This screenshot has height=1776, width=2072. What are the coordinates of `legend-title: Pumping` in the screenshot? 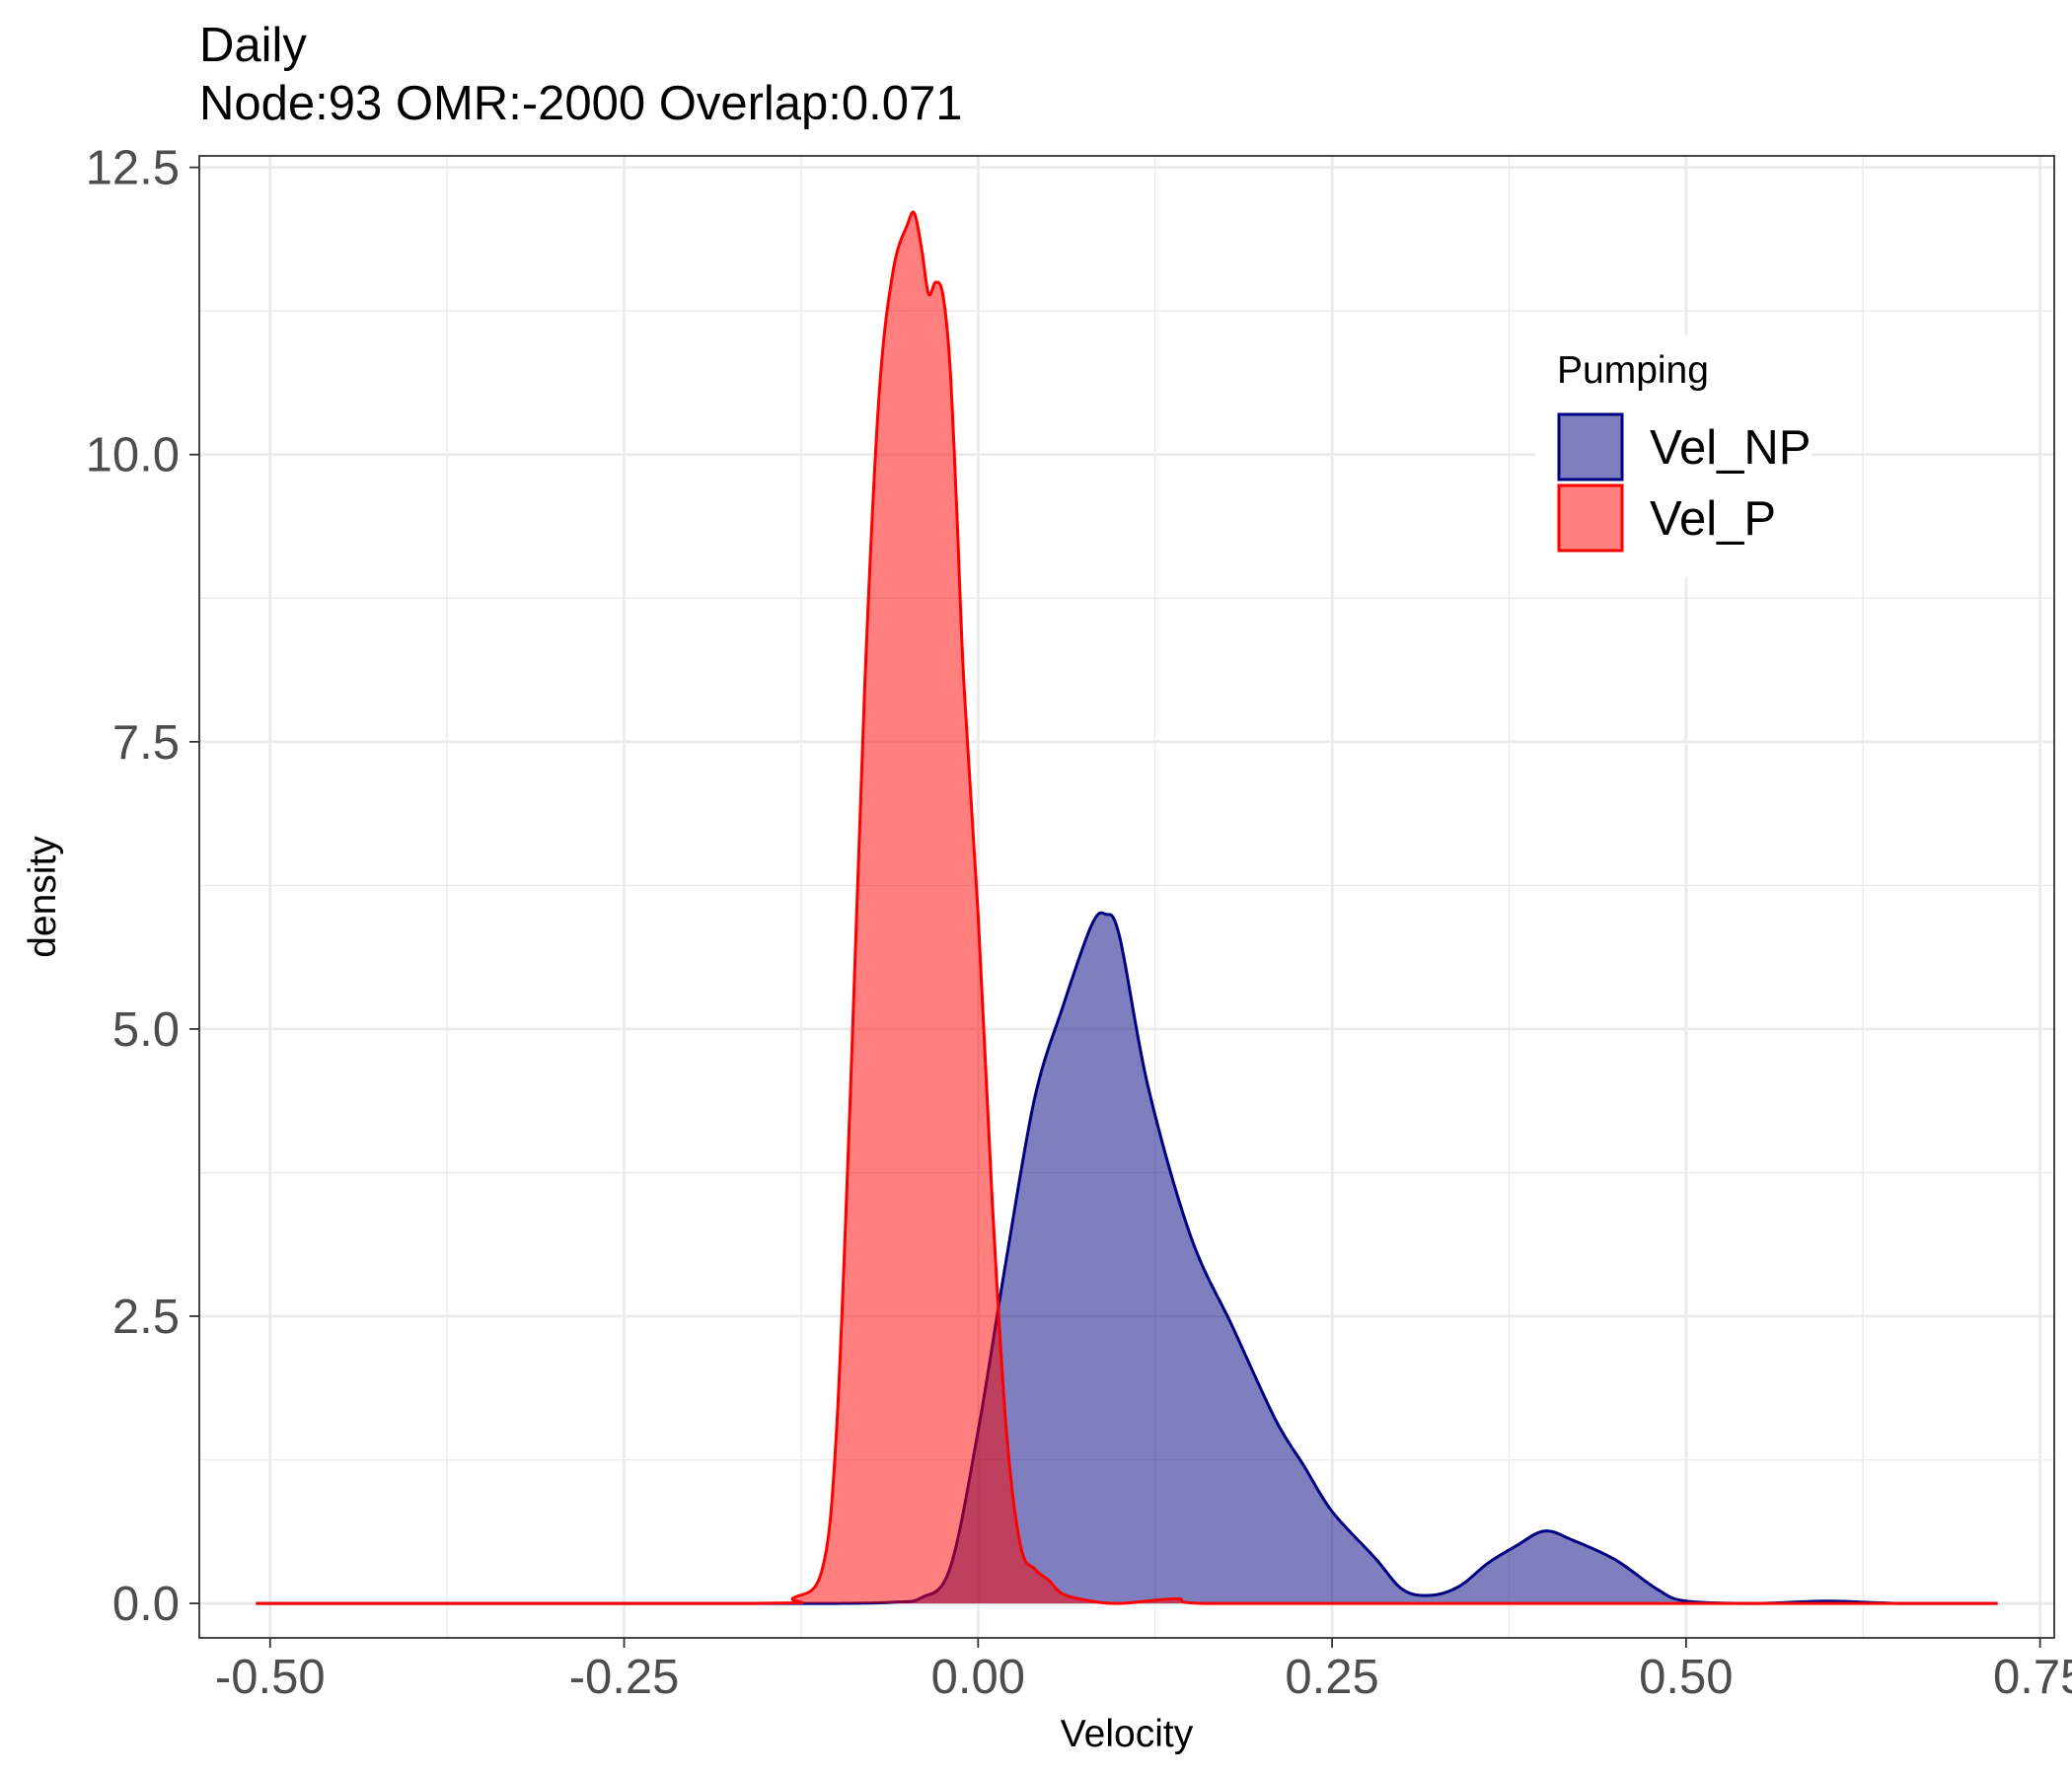 It's located at (1633, 370).